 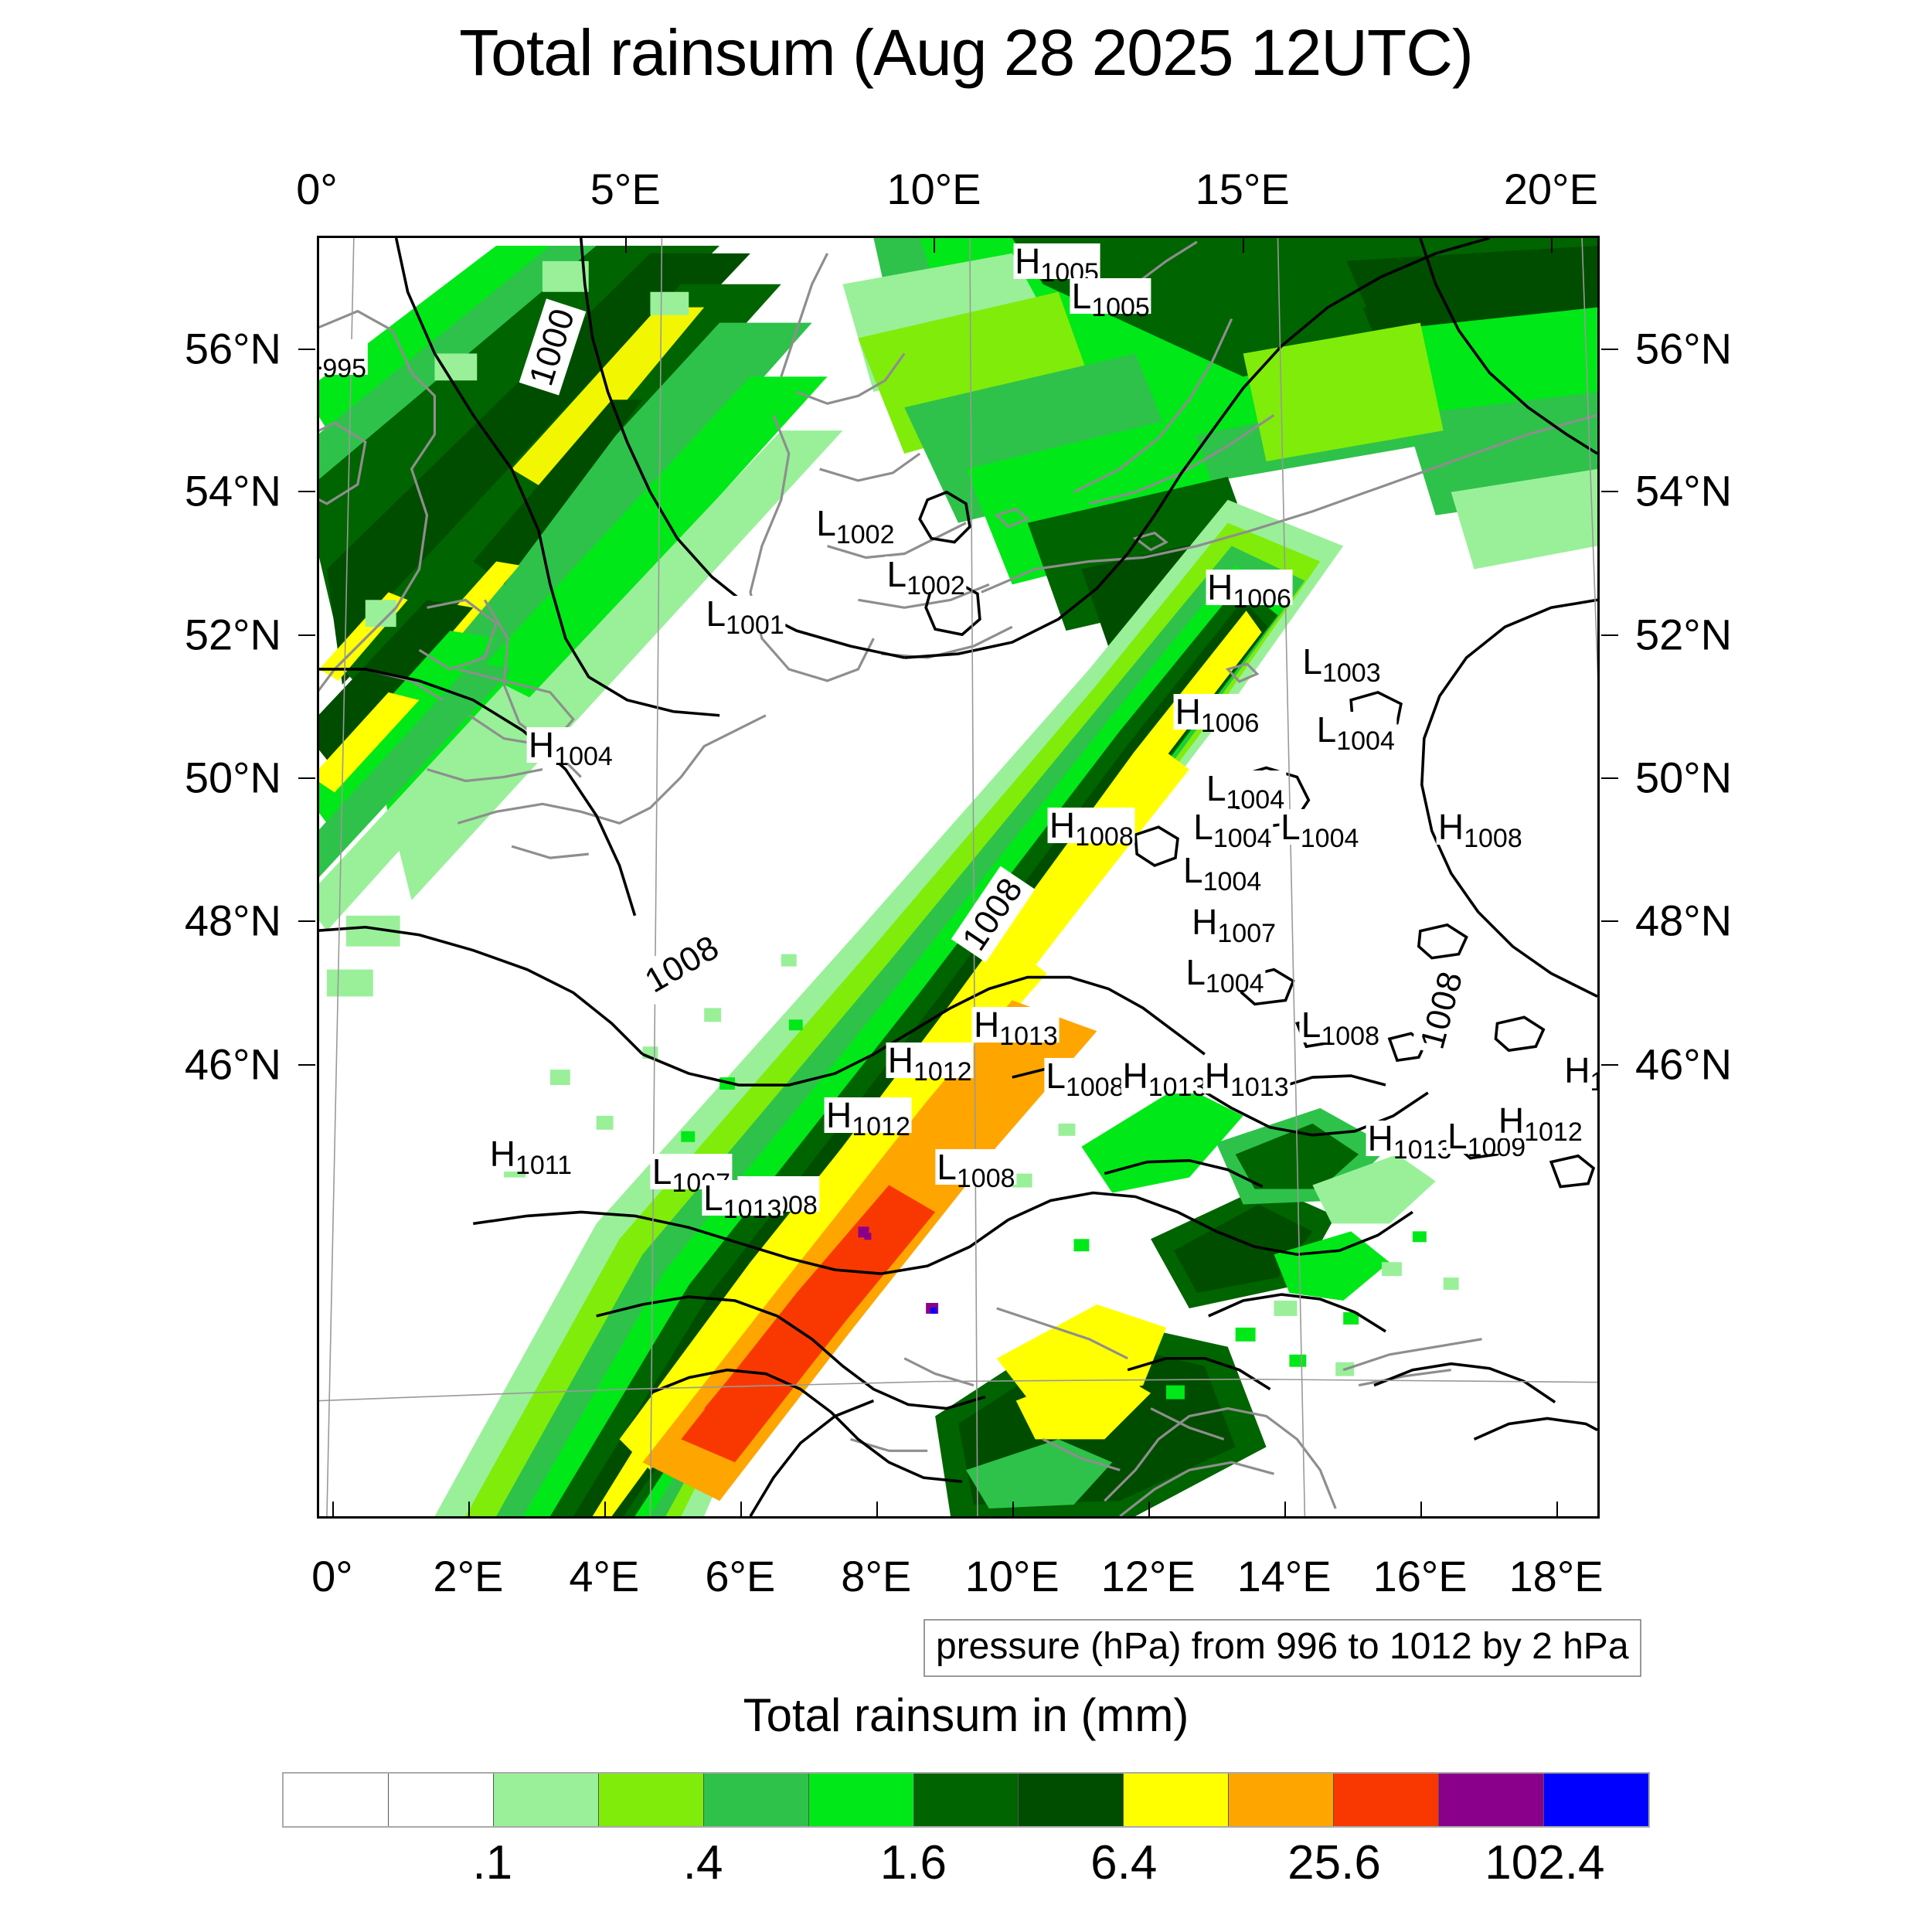 I want to click on pressure-center-value: 995, so click(x=344, y=369).